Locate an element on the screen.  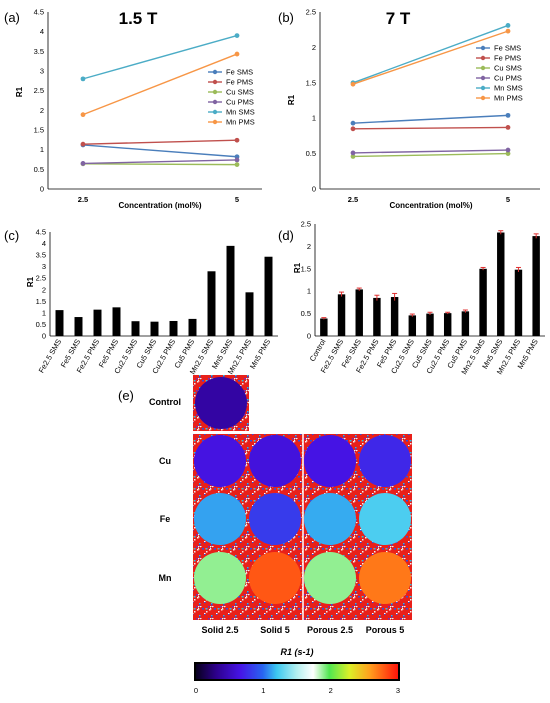
chart-a-ylabel: R1 is located at coordinates (19, 91).